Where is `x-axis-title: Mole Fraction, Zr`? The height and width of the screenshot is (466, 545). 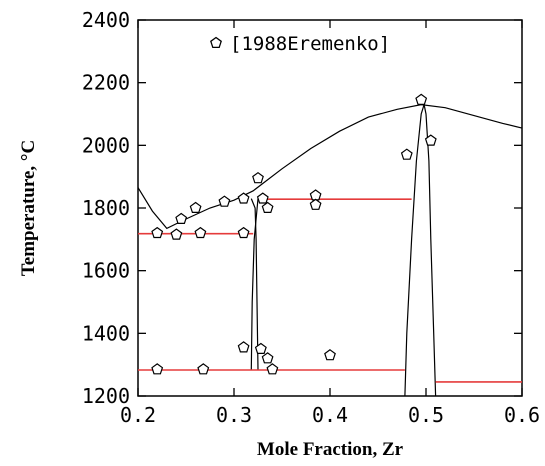
x-axis-title: Mole Fraction, Zr is located at coordinates (330, 449).